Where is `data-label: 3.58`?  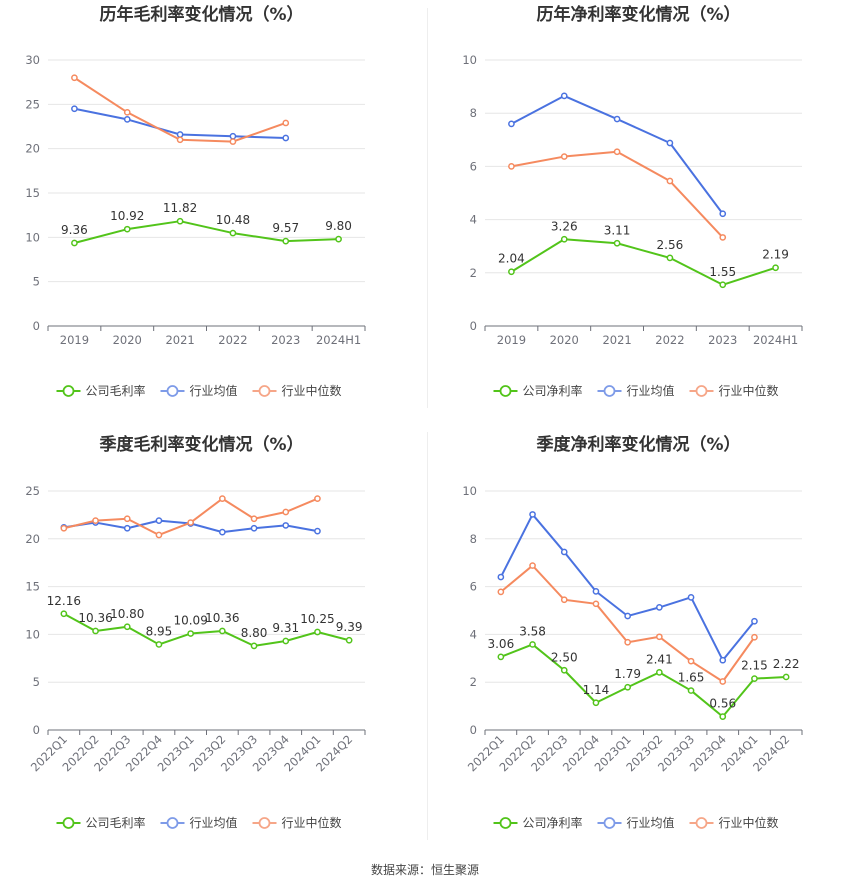
data-label: 3.58 is located at coordinates (532, 631).